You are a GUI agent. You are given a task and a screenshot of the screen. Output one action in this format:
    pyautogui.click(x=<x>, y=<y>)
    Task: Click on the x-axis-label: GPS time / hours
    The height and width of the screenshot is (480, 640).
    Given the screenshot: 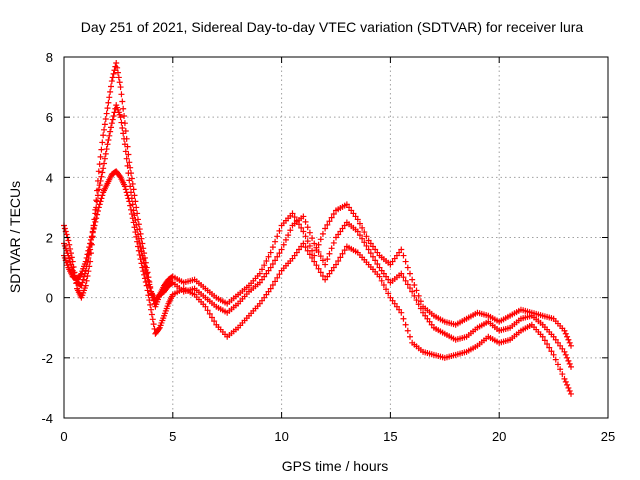 What is the action you would take?
    pyautogui.click(x=335, y=466)
    